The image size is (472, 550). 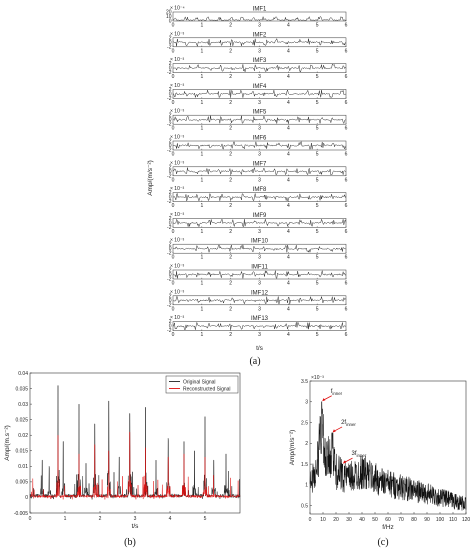 I want to click on x-tick-label-c: 90, so click(x=427, y=520).